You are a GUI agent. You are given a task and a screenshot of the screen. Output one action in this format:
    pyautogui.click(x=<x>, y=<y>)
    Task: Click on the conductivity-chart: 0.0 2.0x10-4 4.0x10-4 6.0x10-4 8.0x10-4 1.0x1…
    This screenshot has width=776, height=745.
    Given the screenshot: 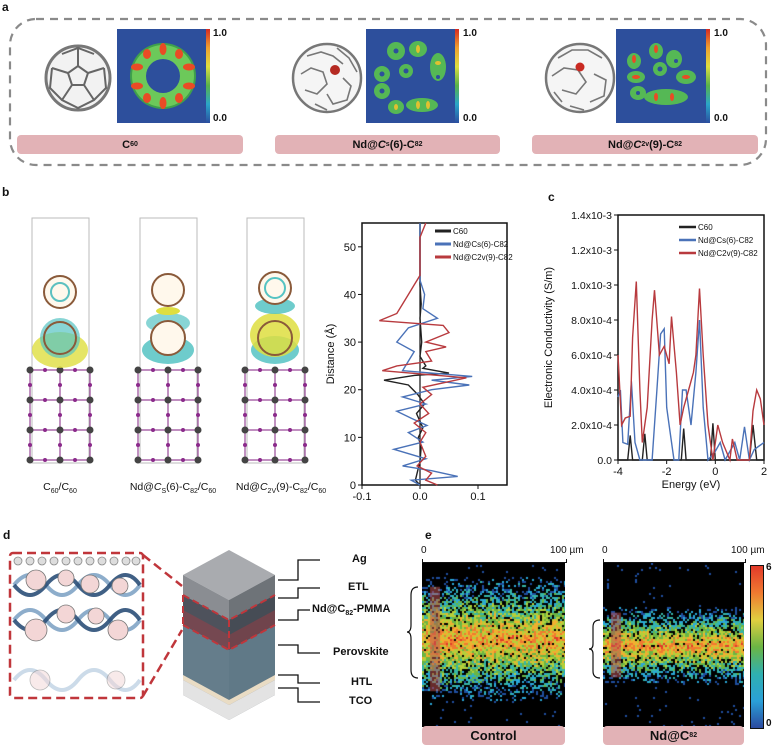 What is the action you would take?
    pyautogui.click(x=655, y=350)
    